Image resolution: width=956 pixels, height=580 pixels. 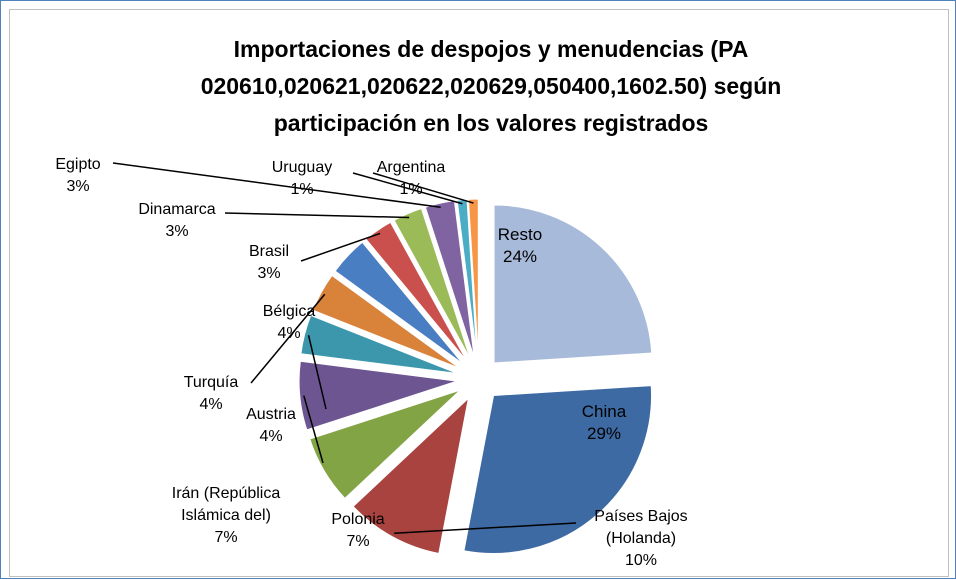 I want to click on slice-label: Uruguay 1%, so click(x=302, y=179).